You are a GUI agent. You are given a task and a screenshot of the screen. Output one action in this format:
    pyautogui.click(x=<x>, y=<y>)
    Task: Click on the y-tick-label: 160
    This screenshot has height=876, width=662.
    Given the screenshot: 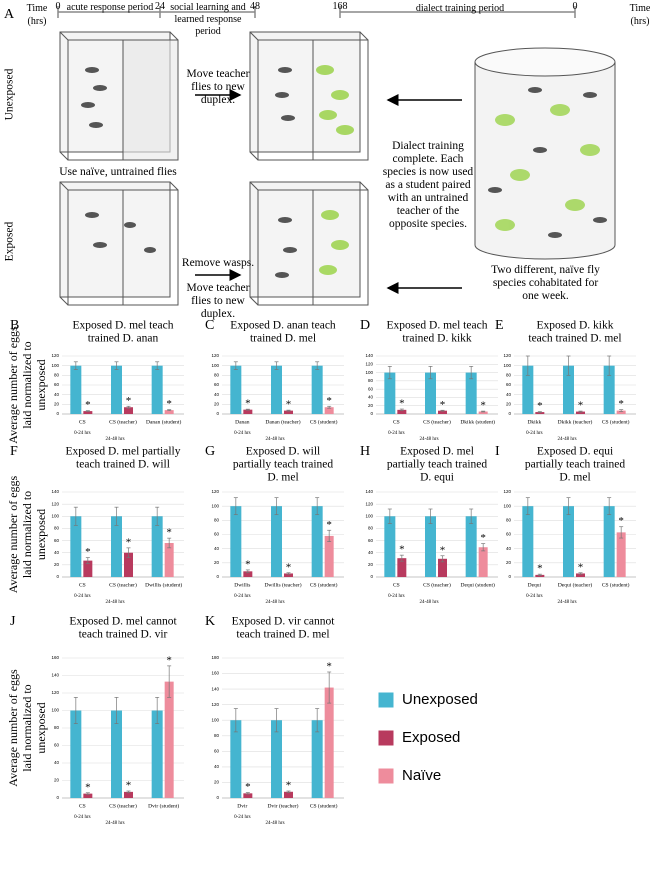 What is the action you would take?
    pyautogui.click(x=55, y=657)
    